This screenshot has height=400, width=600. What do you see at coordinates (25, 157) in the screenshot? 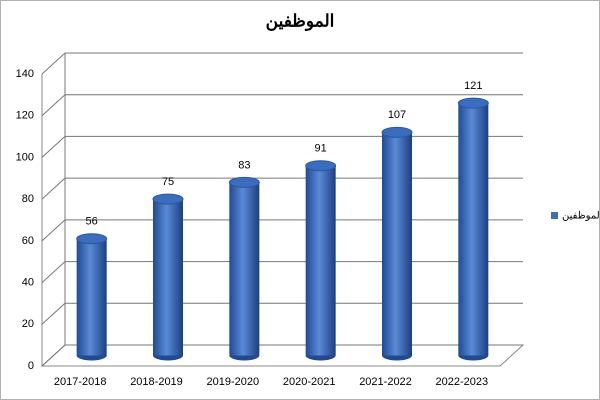
I see `y-tick-label: 100` at bounding box center [25, 157].